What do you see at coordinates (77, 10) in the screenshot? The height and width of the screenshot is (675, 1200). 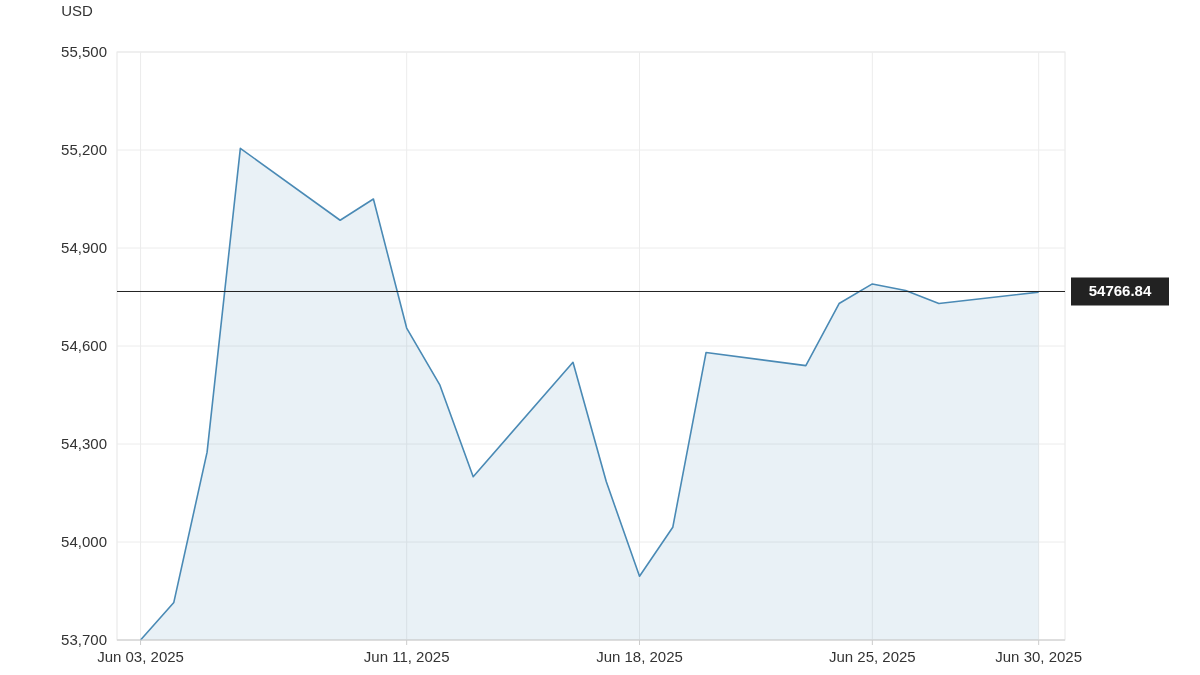 I see `y-axis-title: USD` at bounding box center [77, 10].